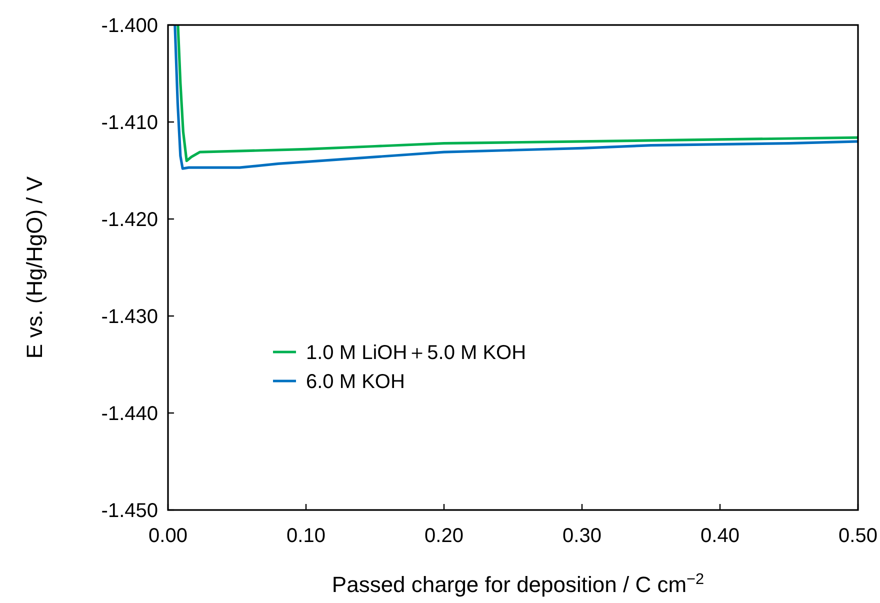  What do you see at coordinates (582, 536) in the screenshot?
I see `x-tick-label: 0.30` at bounding box center [582, 536].